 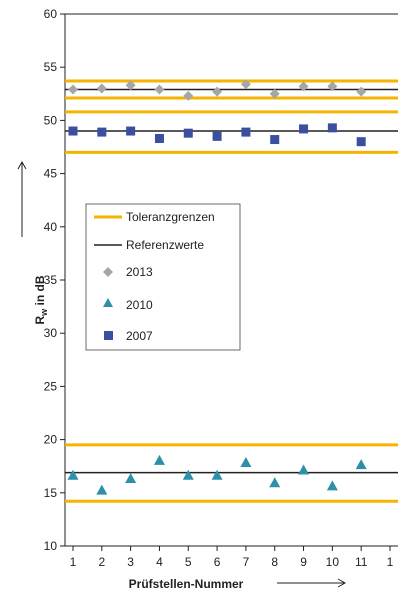 What do you see at coordinates (51, 14) in the screenshot?
I see `y-tick-label: 60` at bounding box center [51, 14].